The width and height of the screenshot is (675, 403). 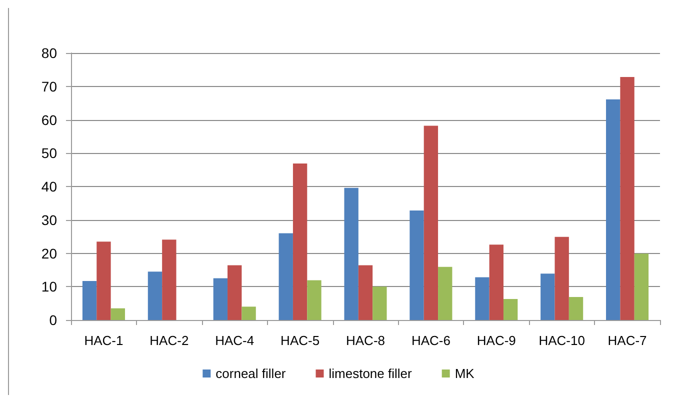 I want to click on x-tick-label: HAC-10, so click(x=561, y=340).